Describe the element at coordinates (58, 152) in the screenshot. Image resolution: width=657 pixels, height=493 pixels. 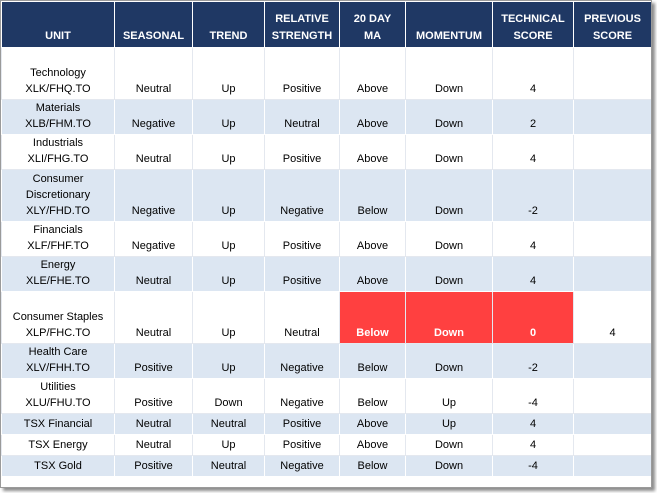
I see `unit-cell: Industrials XLI/FHG.TO` at that location.